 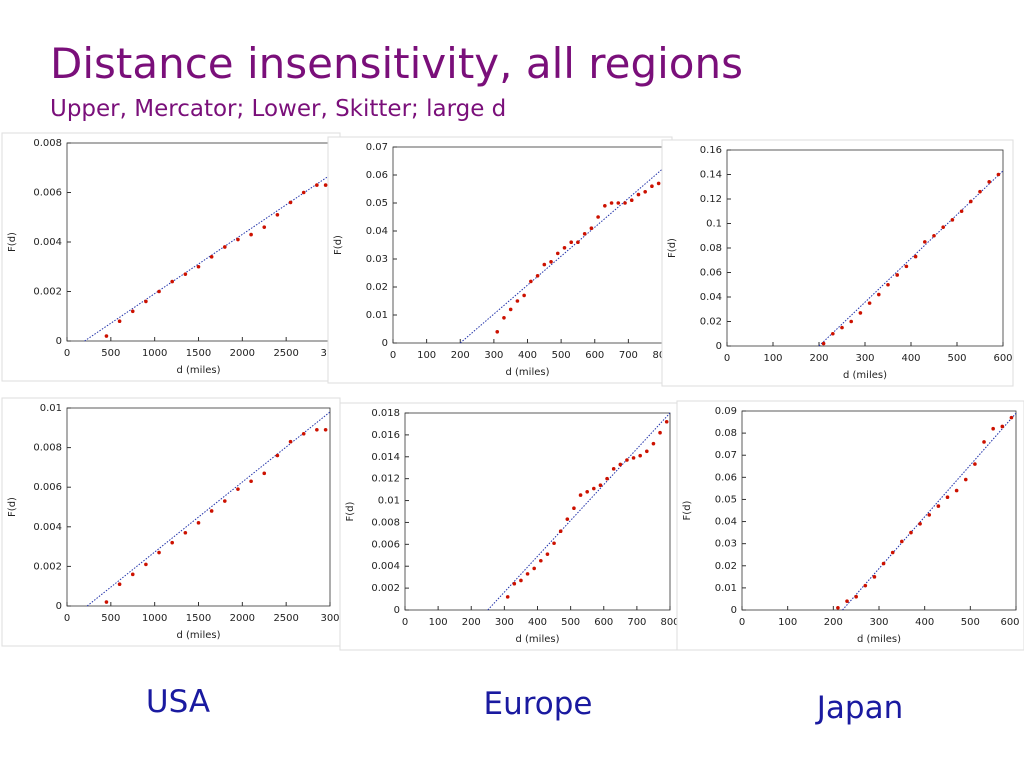 I want to click on y-tick-label: 0.14, so click(x=711, y=175).